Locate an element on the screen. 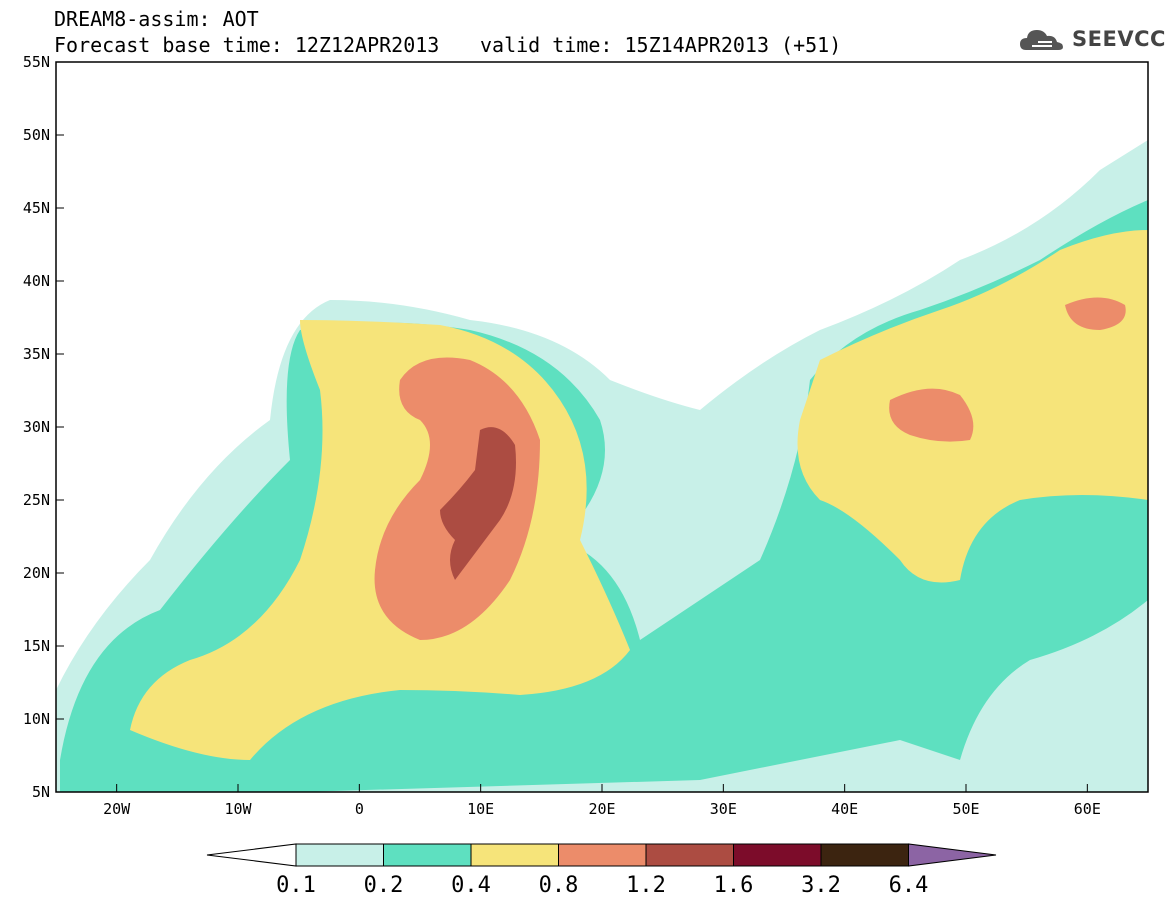 This screenshot has width=1165, height=905. lon-tick-label: 0 is located at coordinates (359, 809).